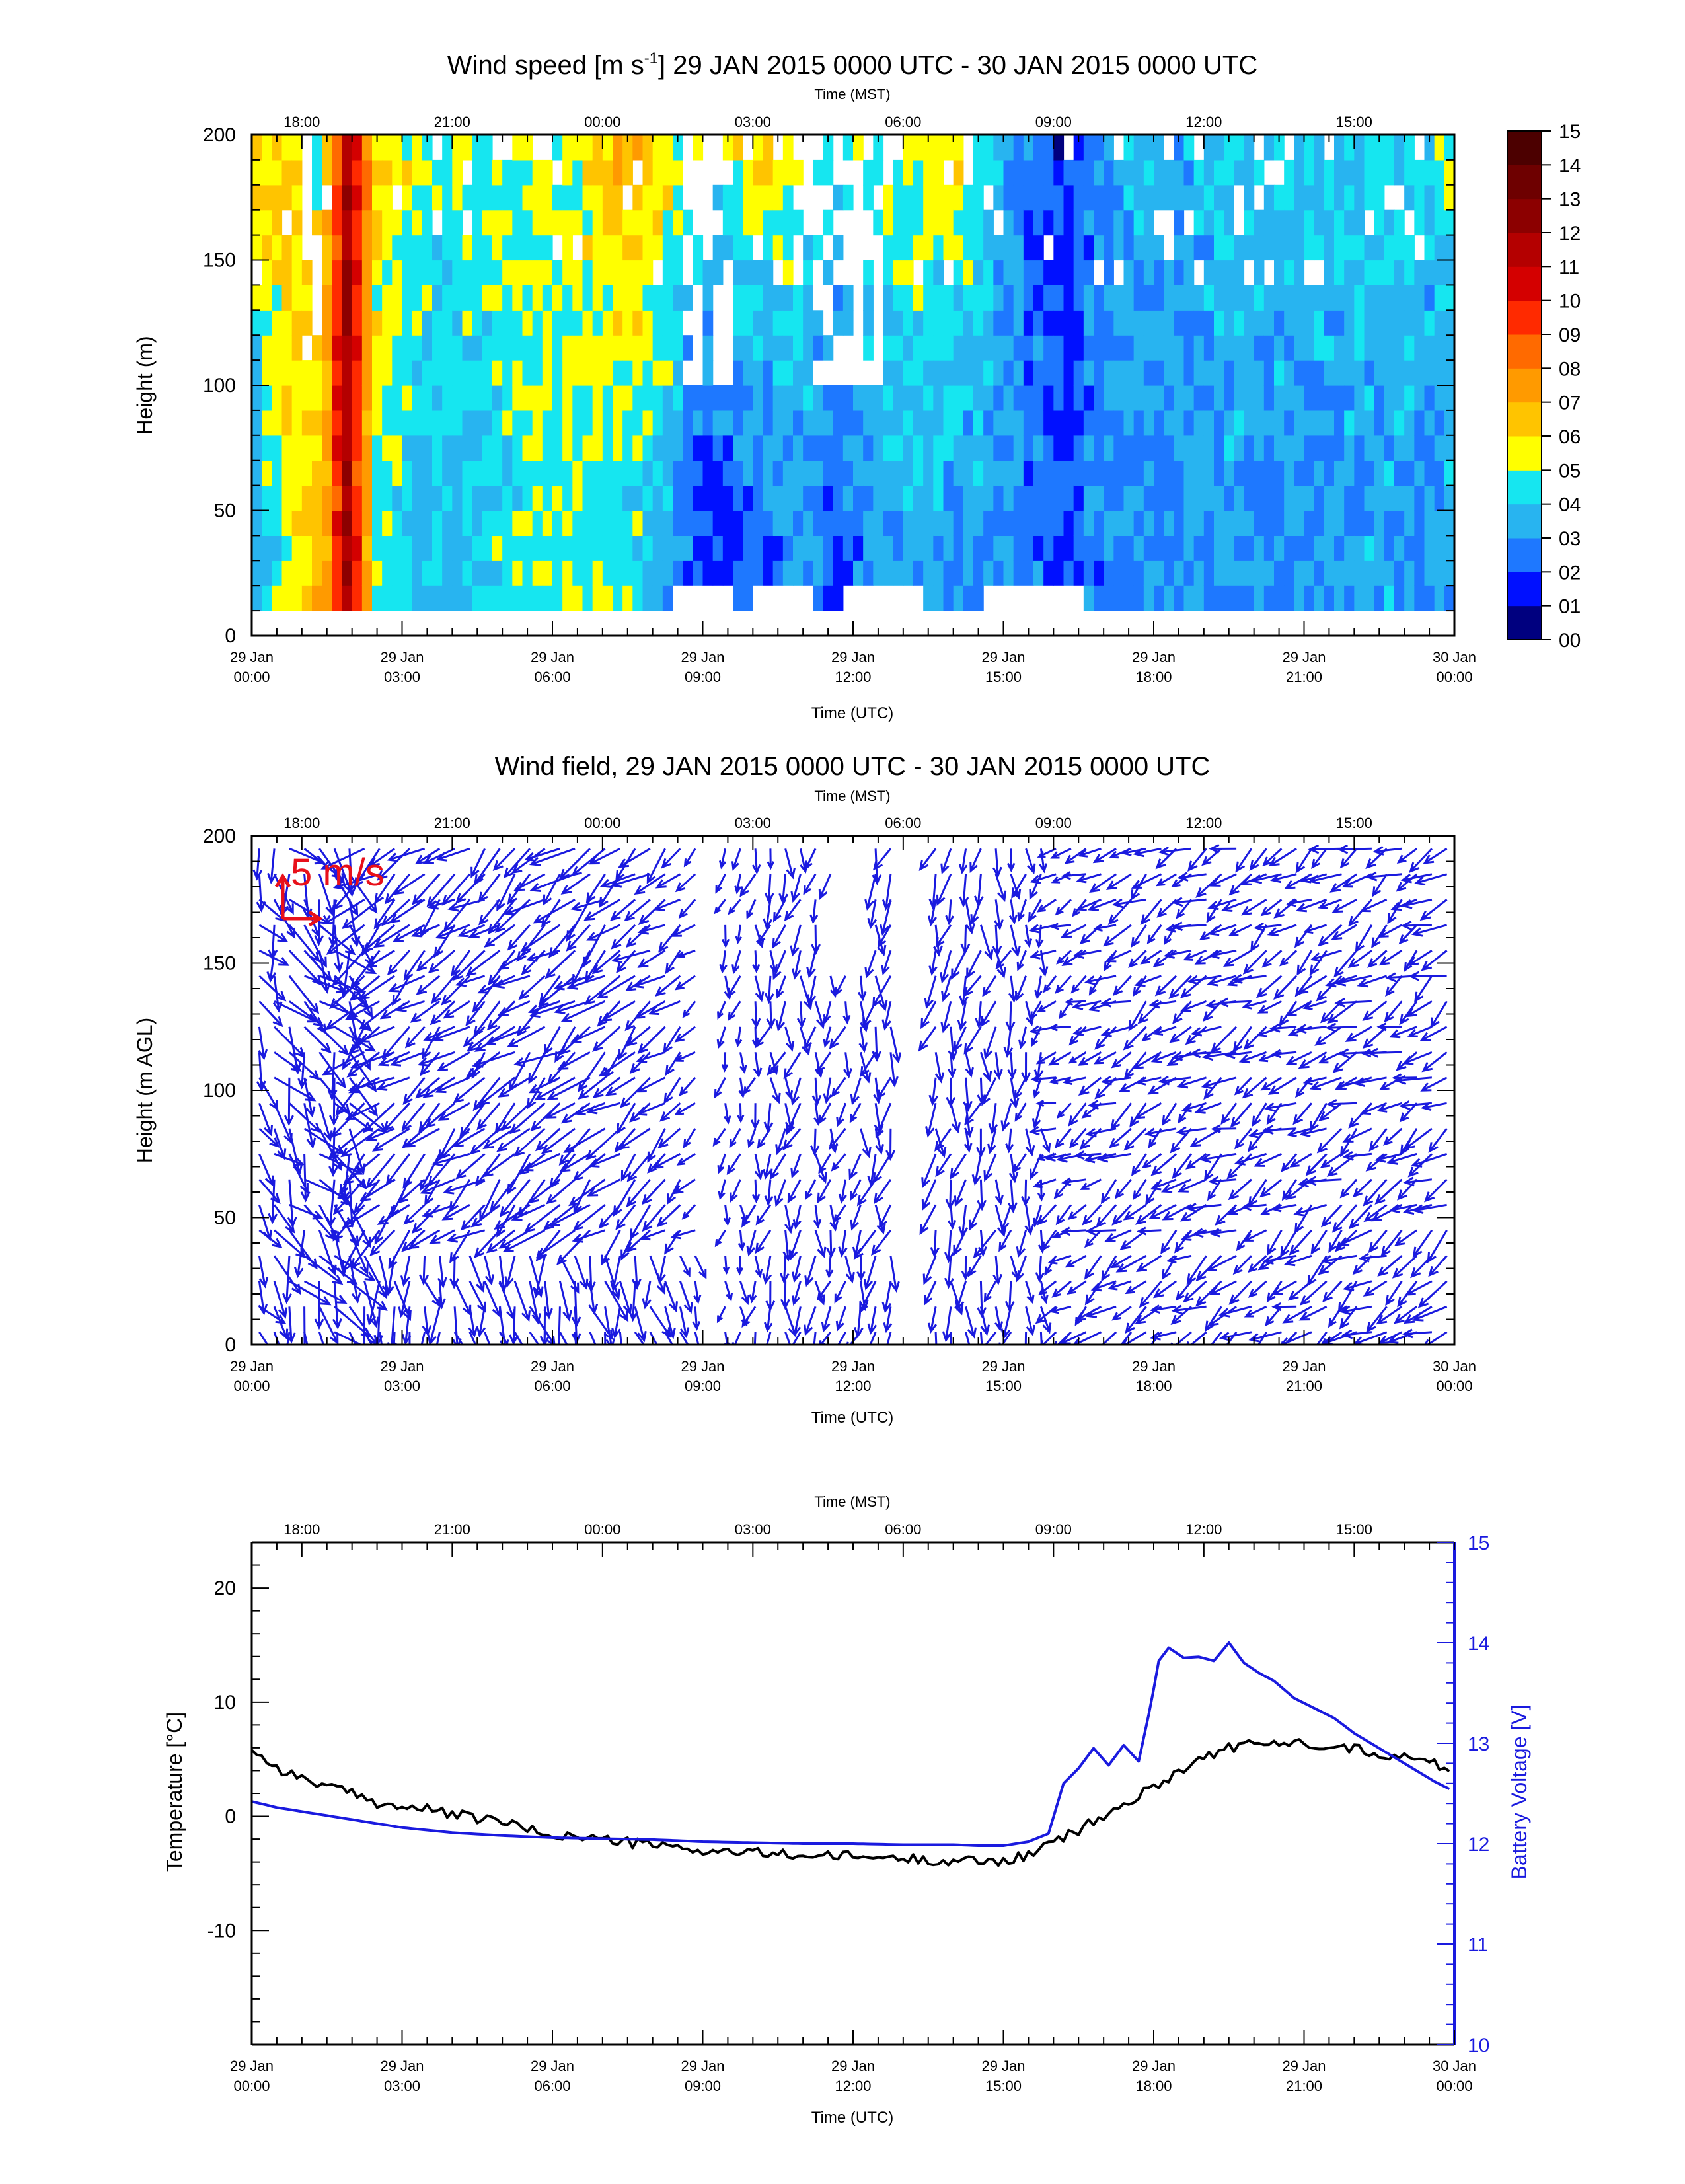 Image resolution: width=1685 pixels, height=2184 pixels. I want to click on wind-field-mst-tick-label: 18:00, so click(301, 823).